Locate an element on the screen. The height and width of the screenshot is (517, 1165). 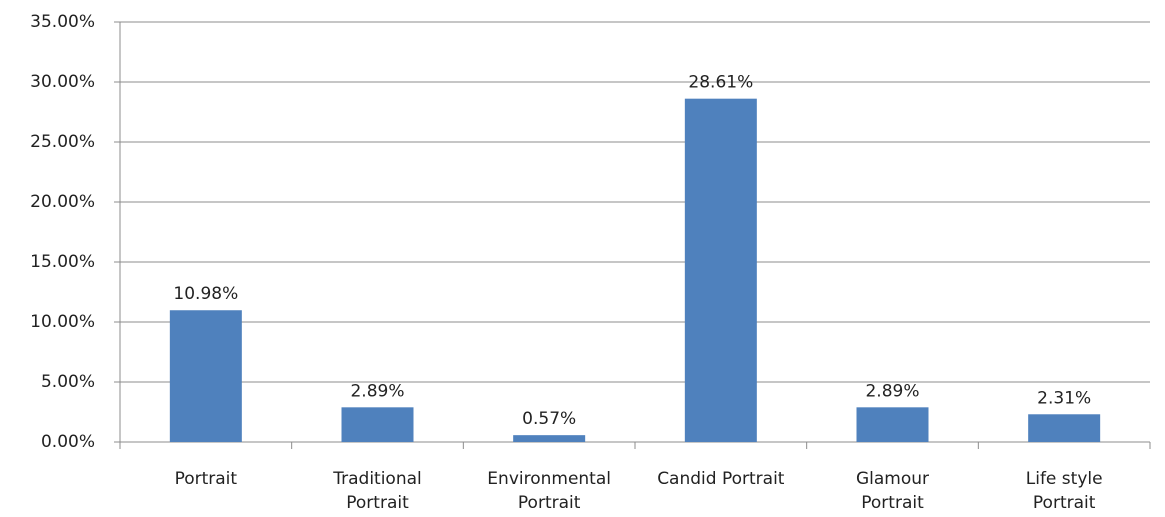
x-tick-label: Environmental Portrait is located at coordinates (549, 491).